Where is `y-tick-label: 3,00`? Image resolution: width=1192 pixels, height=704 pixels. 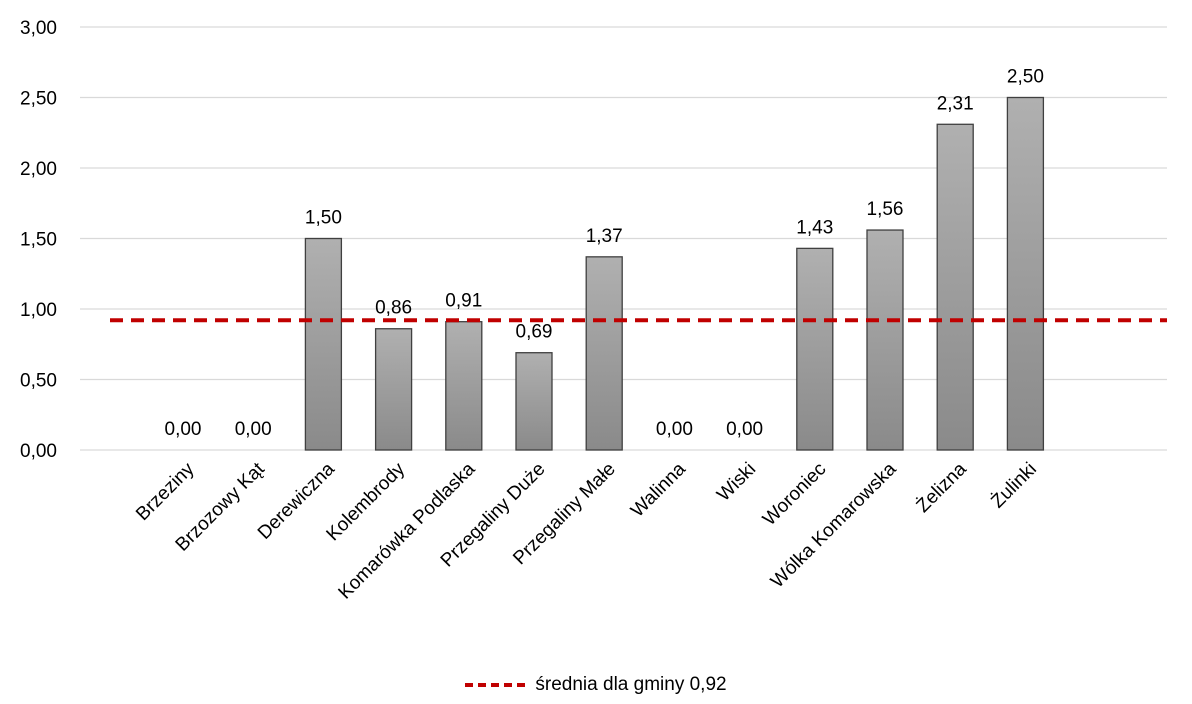
y-tick-label: 3,00 is located at coordinates (38, 28).